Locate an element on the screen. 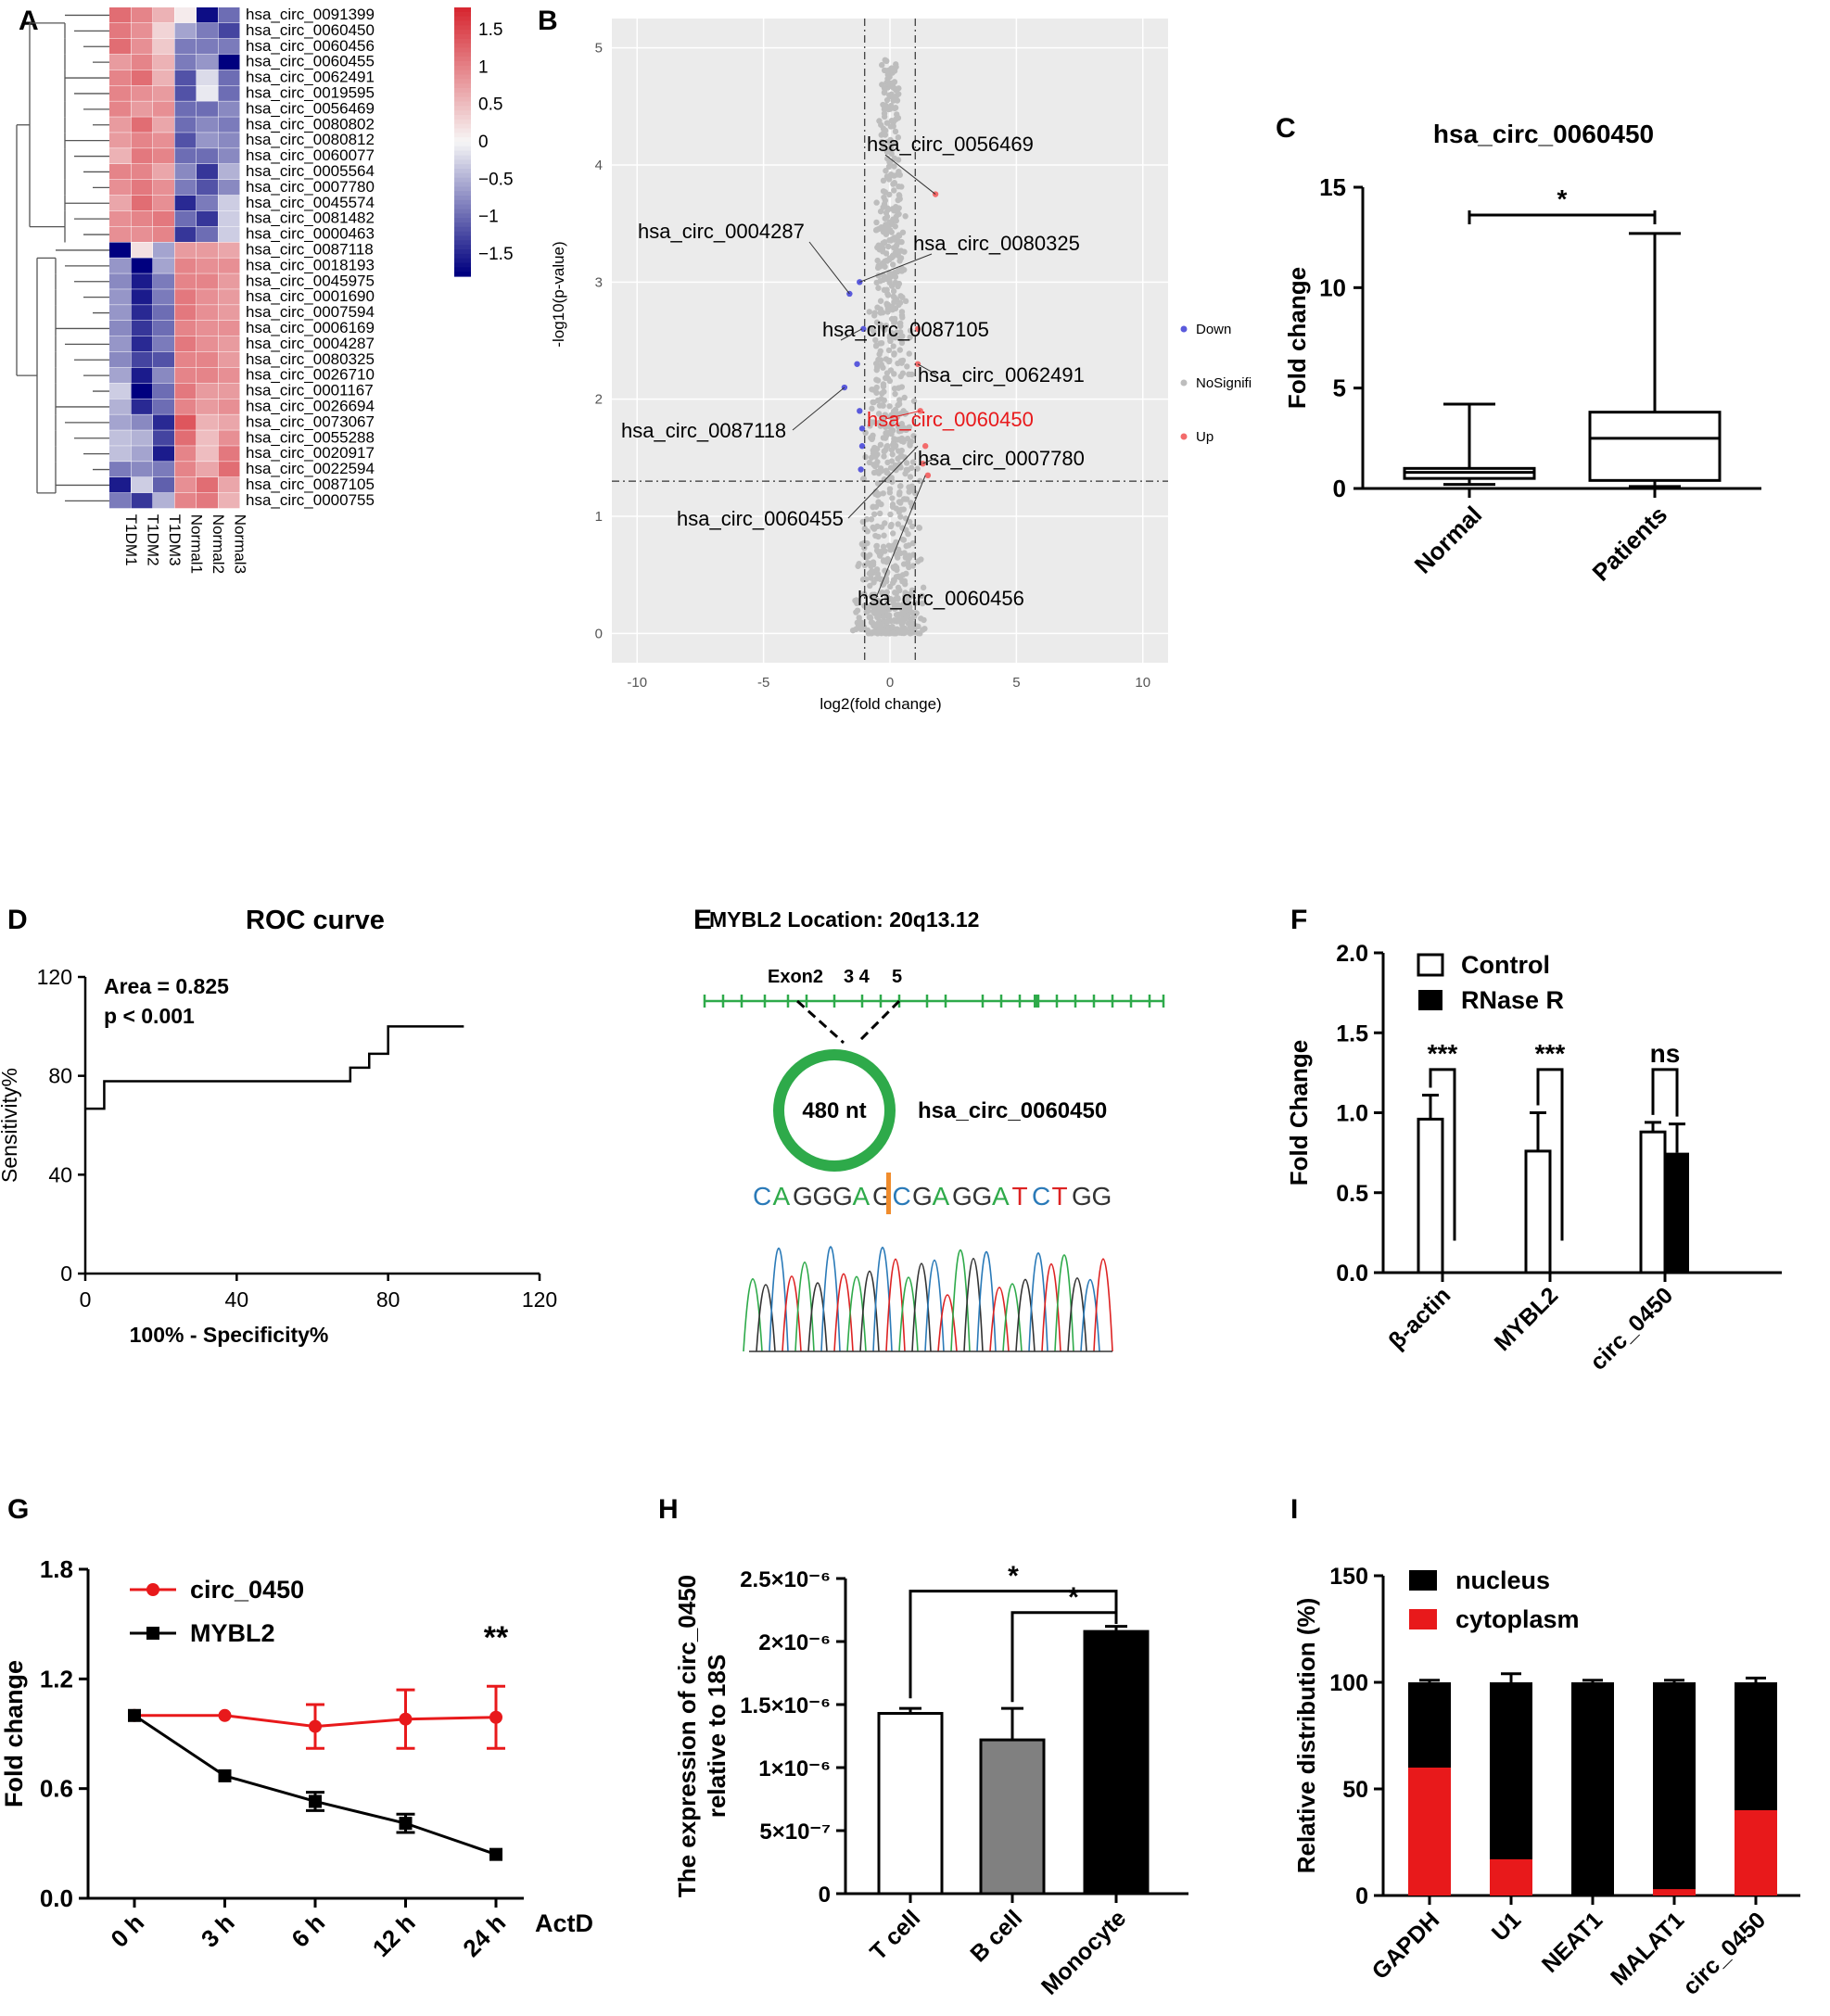 The height and width of the screenshot is (2016, 1830). y-tick-label: 4 is located at coordinates (599, 165).